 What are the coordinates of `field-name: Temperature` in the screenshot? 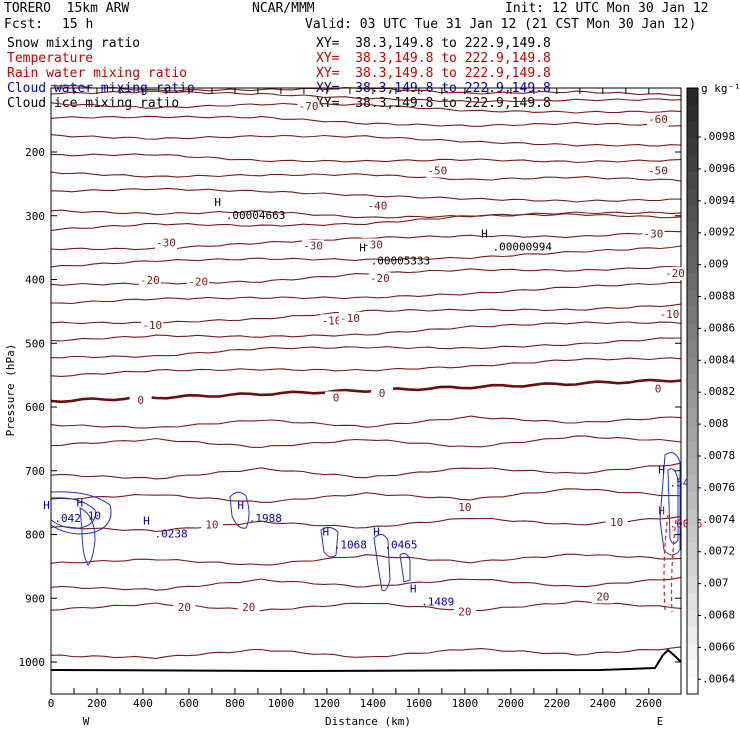 It's located at (50, 58).